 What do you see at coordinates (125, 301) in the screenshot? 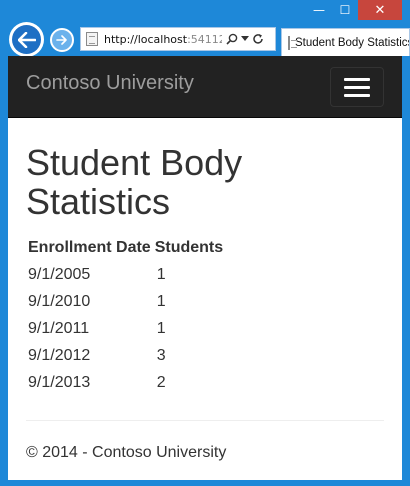
I see `table-row: 9/1/2010 1` at bounding box center [125, 301].